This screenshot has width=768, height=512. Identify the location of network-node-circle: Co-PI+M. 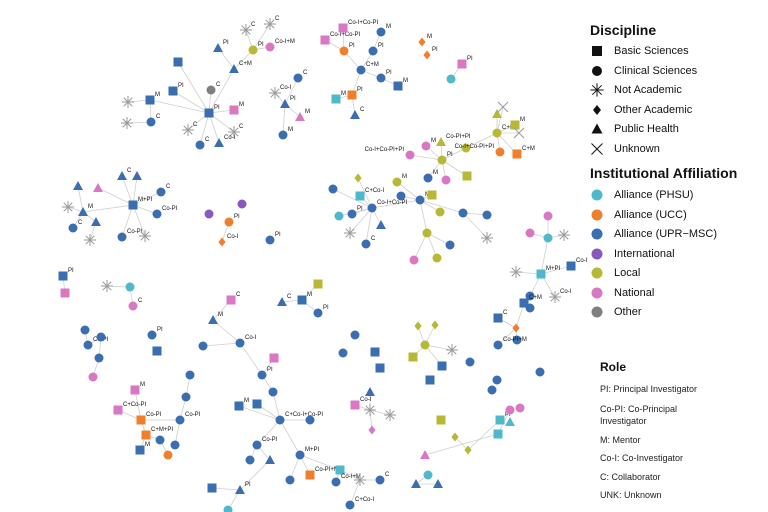
(510, 343).